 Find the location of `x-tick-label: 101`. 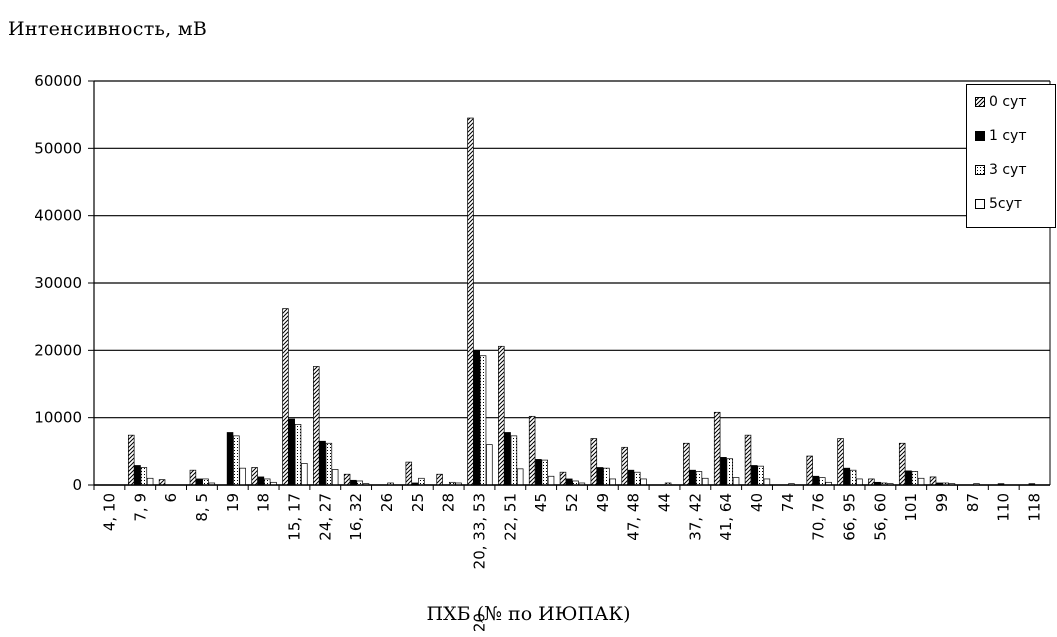

x-tick-label: 101 is located at coordinates (911, 507).